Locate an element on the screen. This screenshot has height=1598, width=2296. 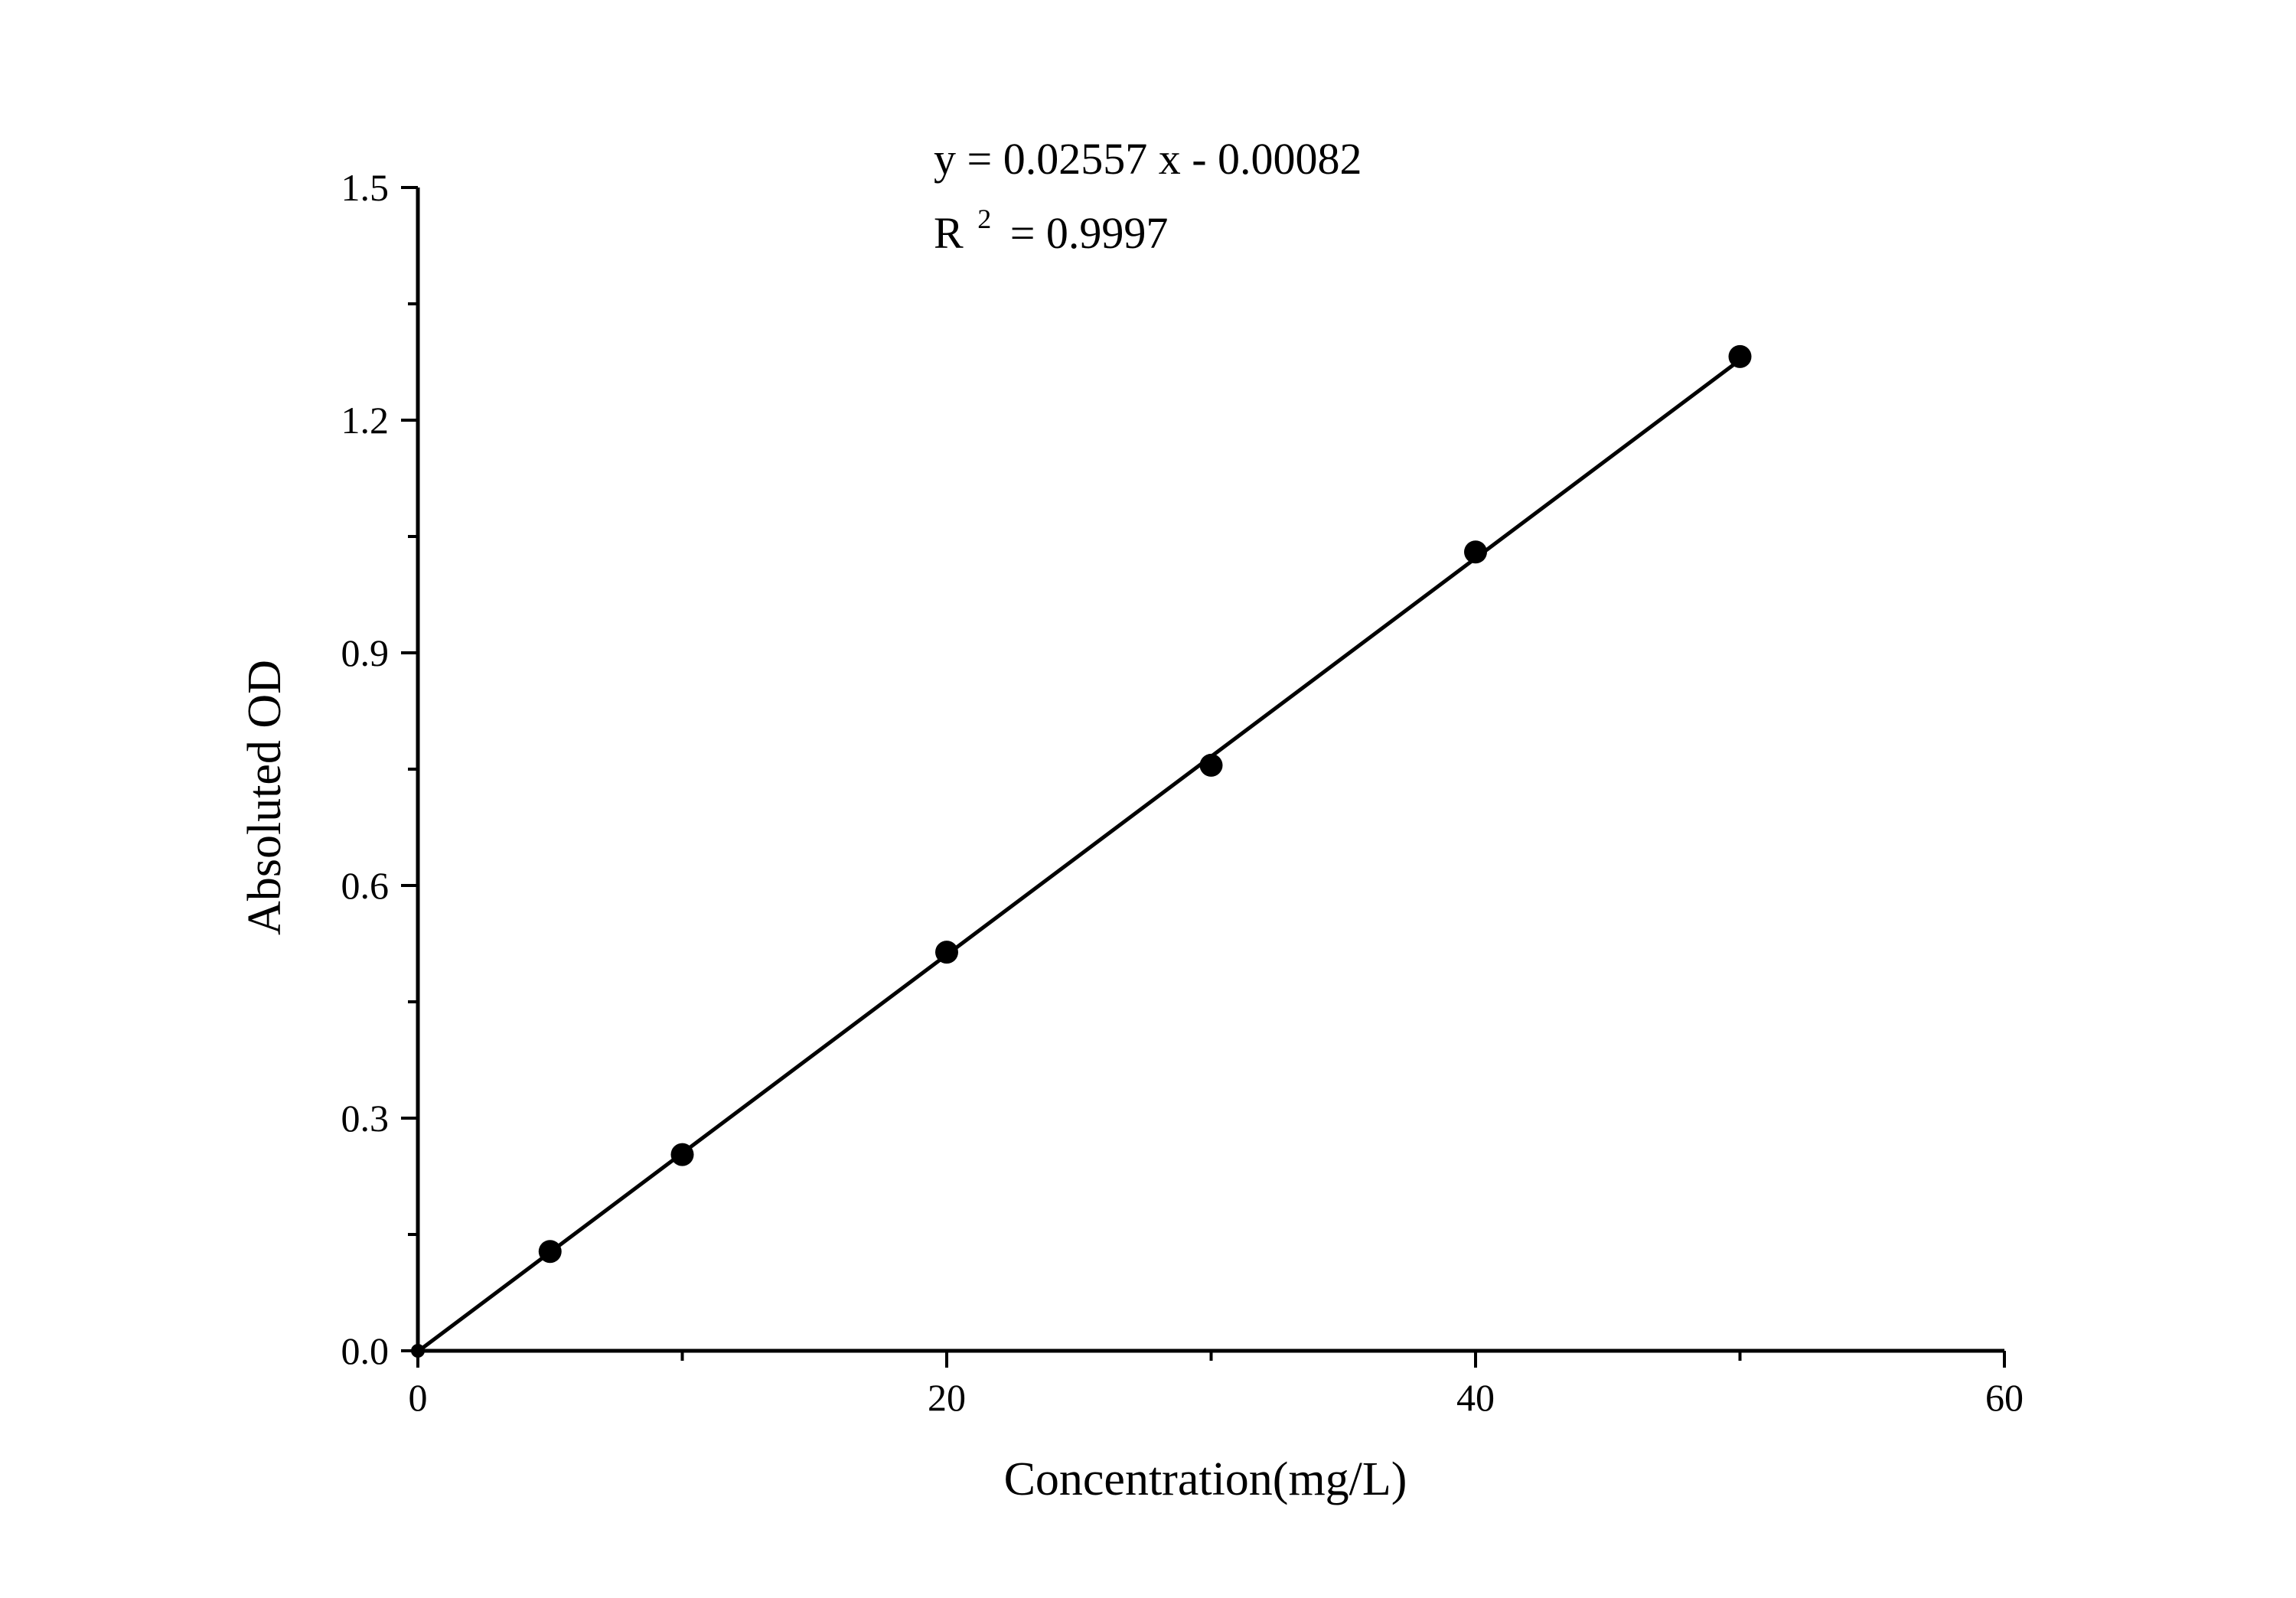
x-tick-label: 60 is located at coordinates (2004, 1397).